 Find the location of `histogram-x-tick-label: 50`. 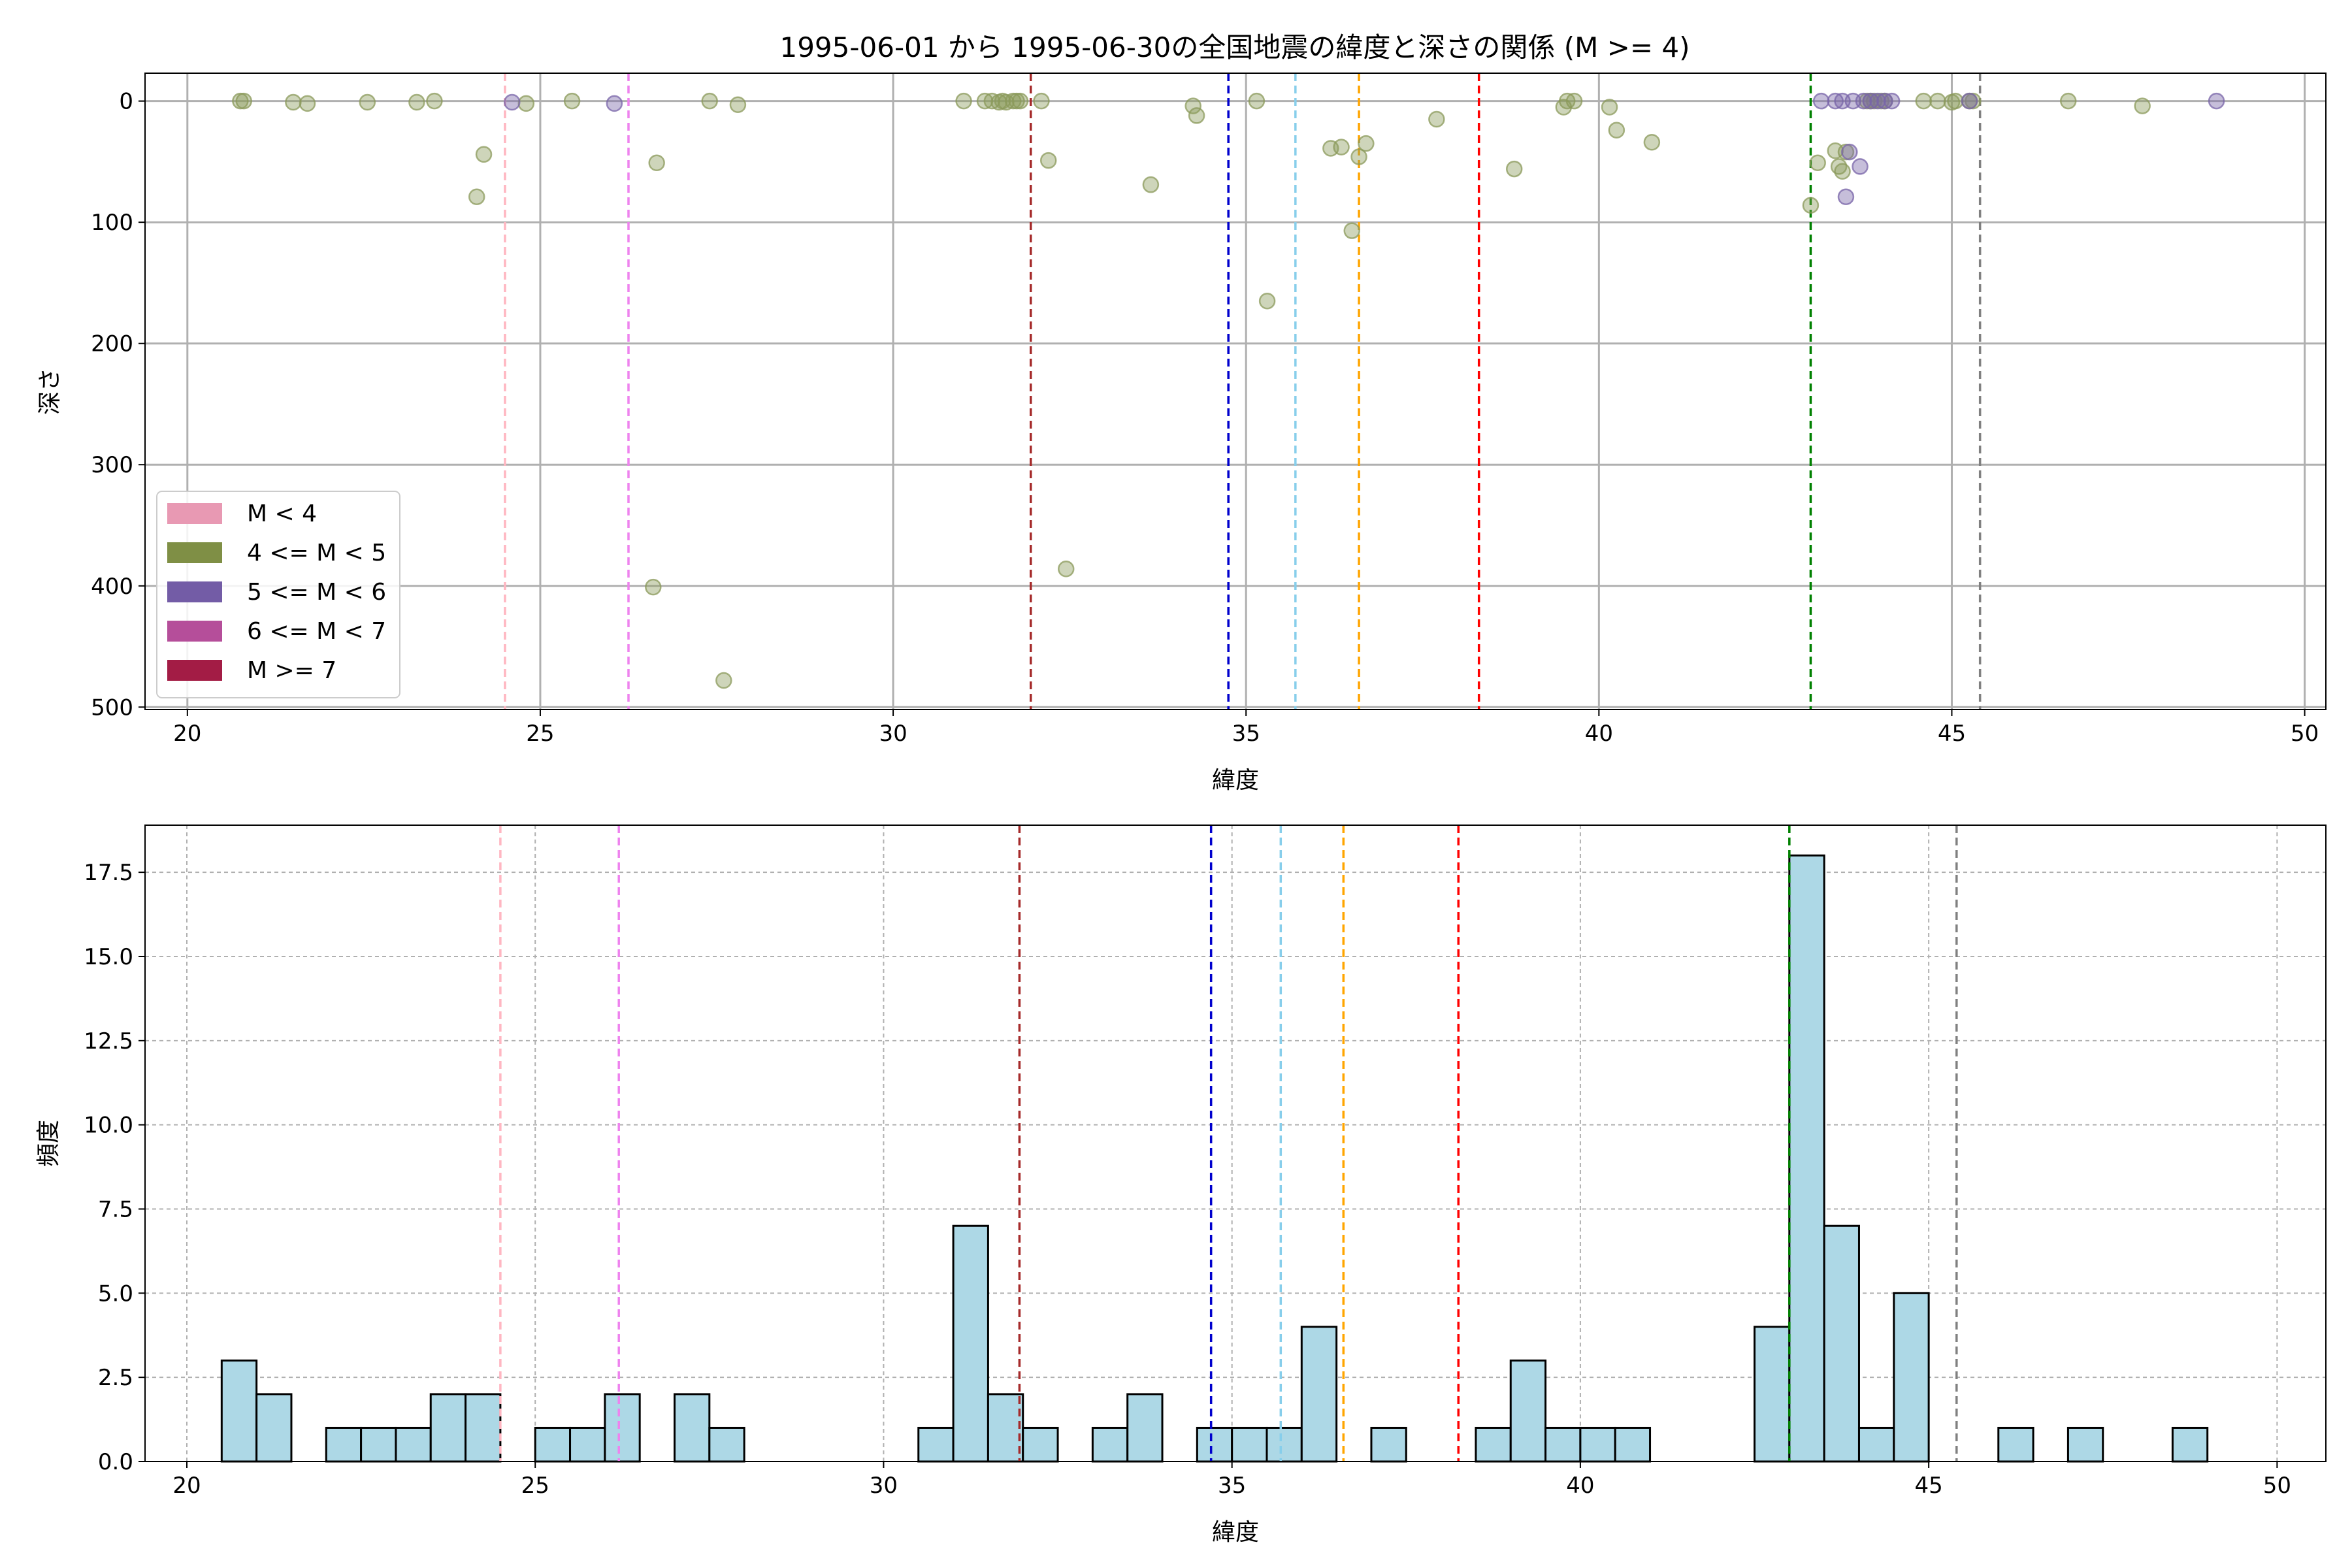

histogram-x-tick-label: 50 is located at coordinates (2277, 1486).